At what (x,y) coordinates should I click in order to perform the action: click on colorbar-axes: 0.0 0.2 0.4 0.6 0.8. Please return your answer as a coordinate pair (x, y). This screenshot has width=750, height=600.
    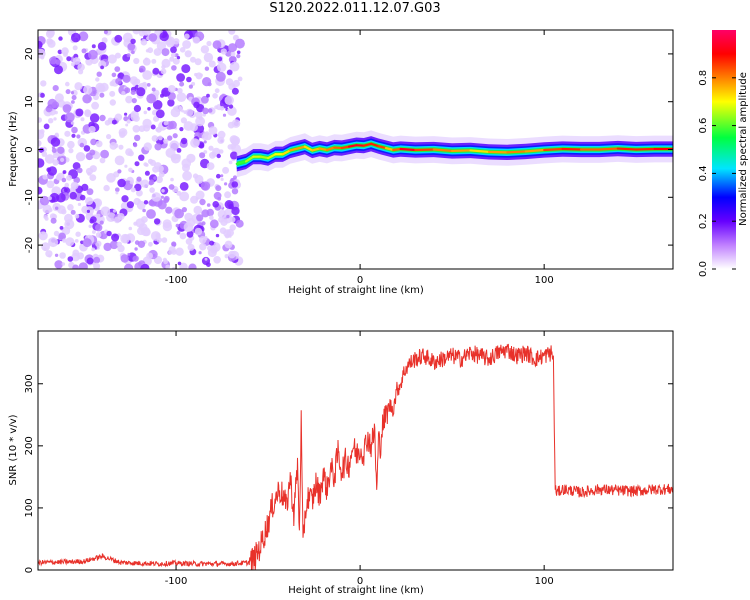
    Looking at the image, I should click on (717, 173).